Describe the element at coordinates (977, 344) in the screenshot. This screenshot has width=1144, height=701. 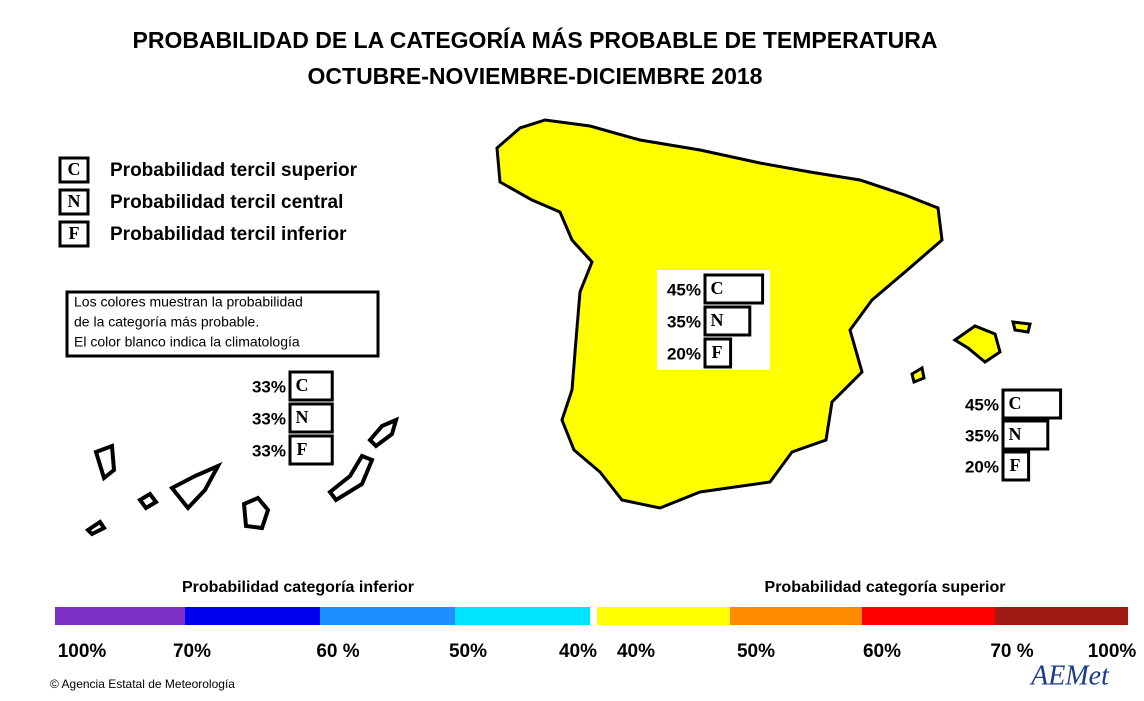
I see `mallorca` at that location.